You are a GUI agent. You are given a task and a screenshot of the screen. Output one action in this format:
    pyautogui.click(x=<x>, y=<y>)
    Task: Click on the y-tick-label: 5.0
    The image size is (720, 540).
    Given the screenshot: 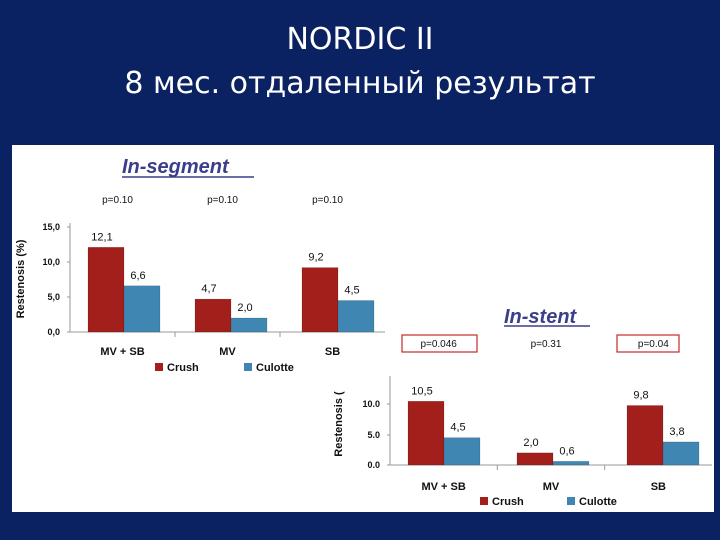 What is the action you would take?
    pyautogui.click(x=373, y=435)
    